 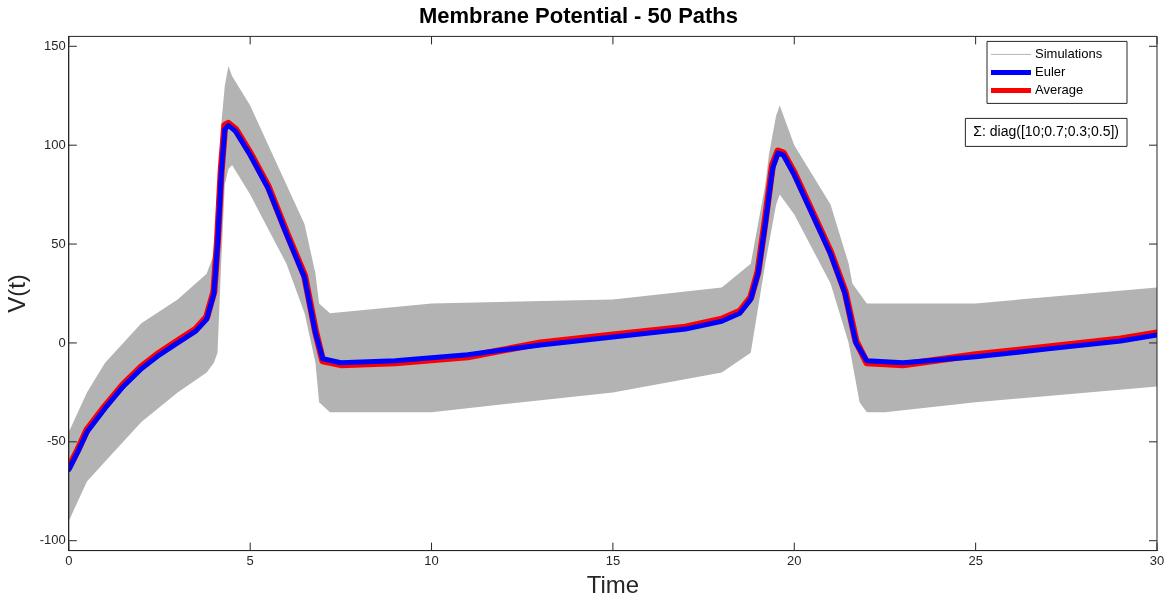 I want to click on y-tick-label: -50, so click(x=56, y=441).